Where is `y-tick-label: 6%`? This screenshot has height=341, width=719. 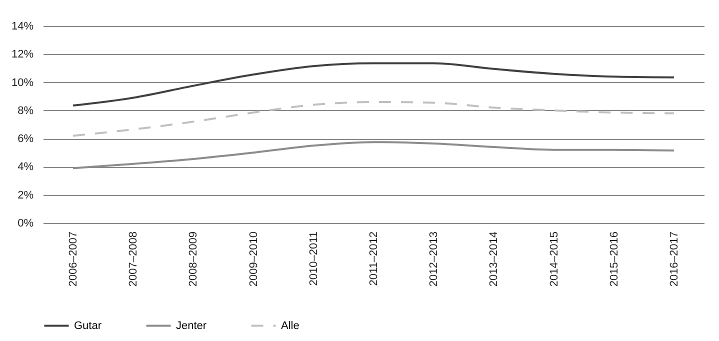 y-tick-label: 6% is located at coordinates (26, 139).